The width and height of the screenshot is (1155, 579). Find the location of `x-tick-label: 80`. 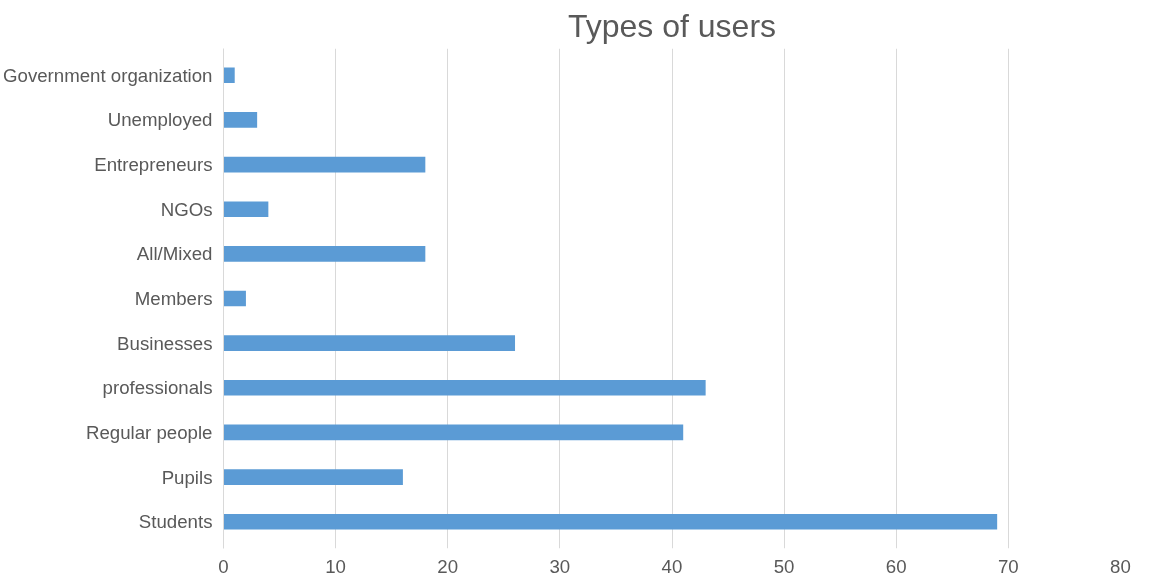

x-tick-label: 80 is located at coordinates (1120, 566).